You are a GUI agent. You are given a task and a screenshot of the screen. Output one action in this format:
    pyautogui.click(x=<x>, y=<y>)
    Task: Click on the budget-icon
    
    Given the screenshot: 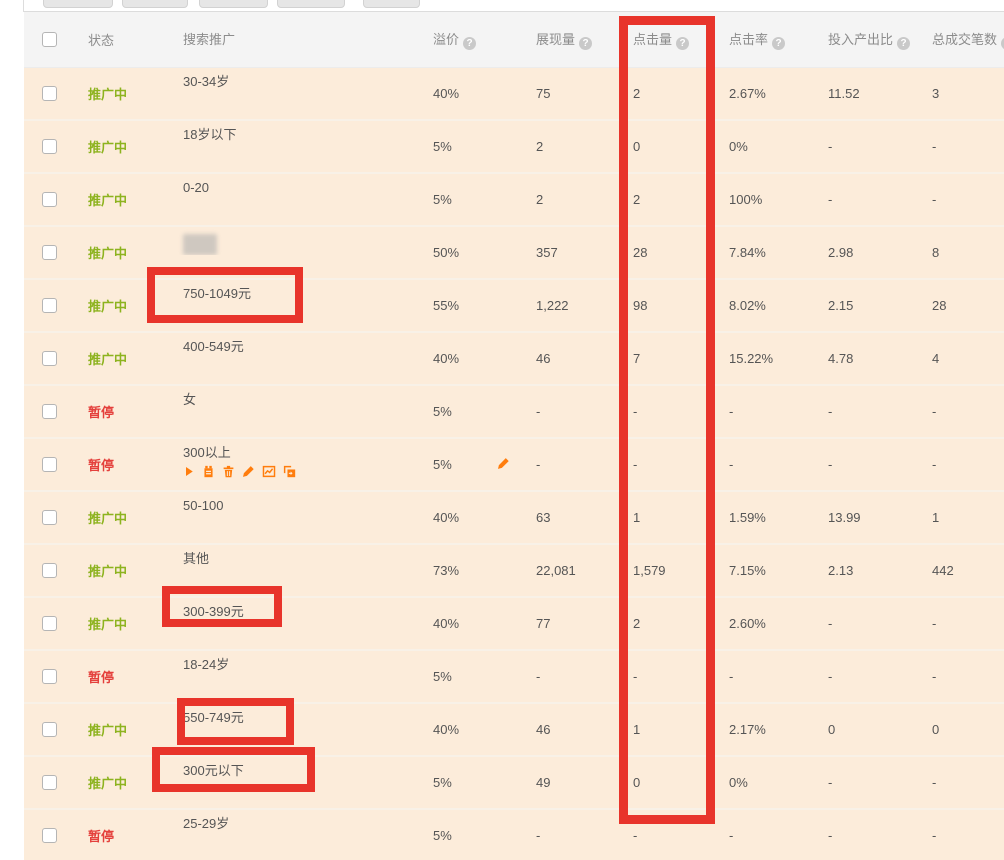 What is the action you would take?
    pyautogui.click(x=208, y=471)
    